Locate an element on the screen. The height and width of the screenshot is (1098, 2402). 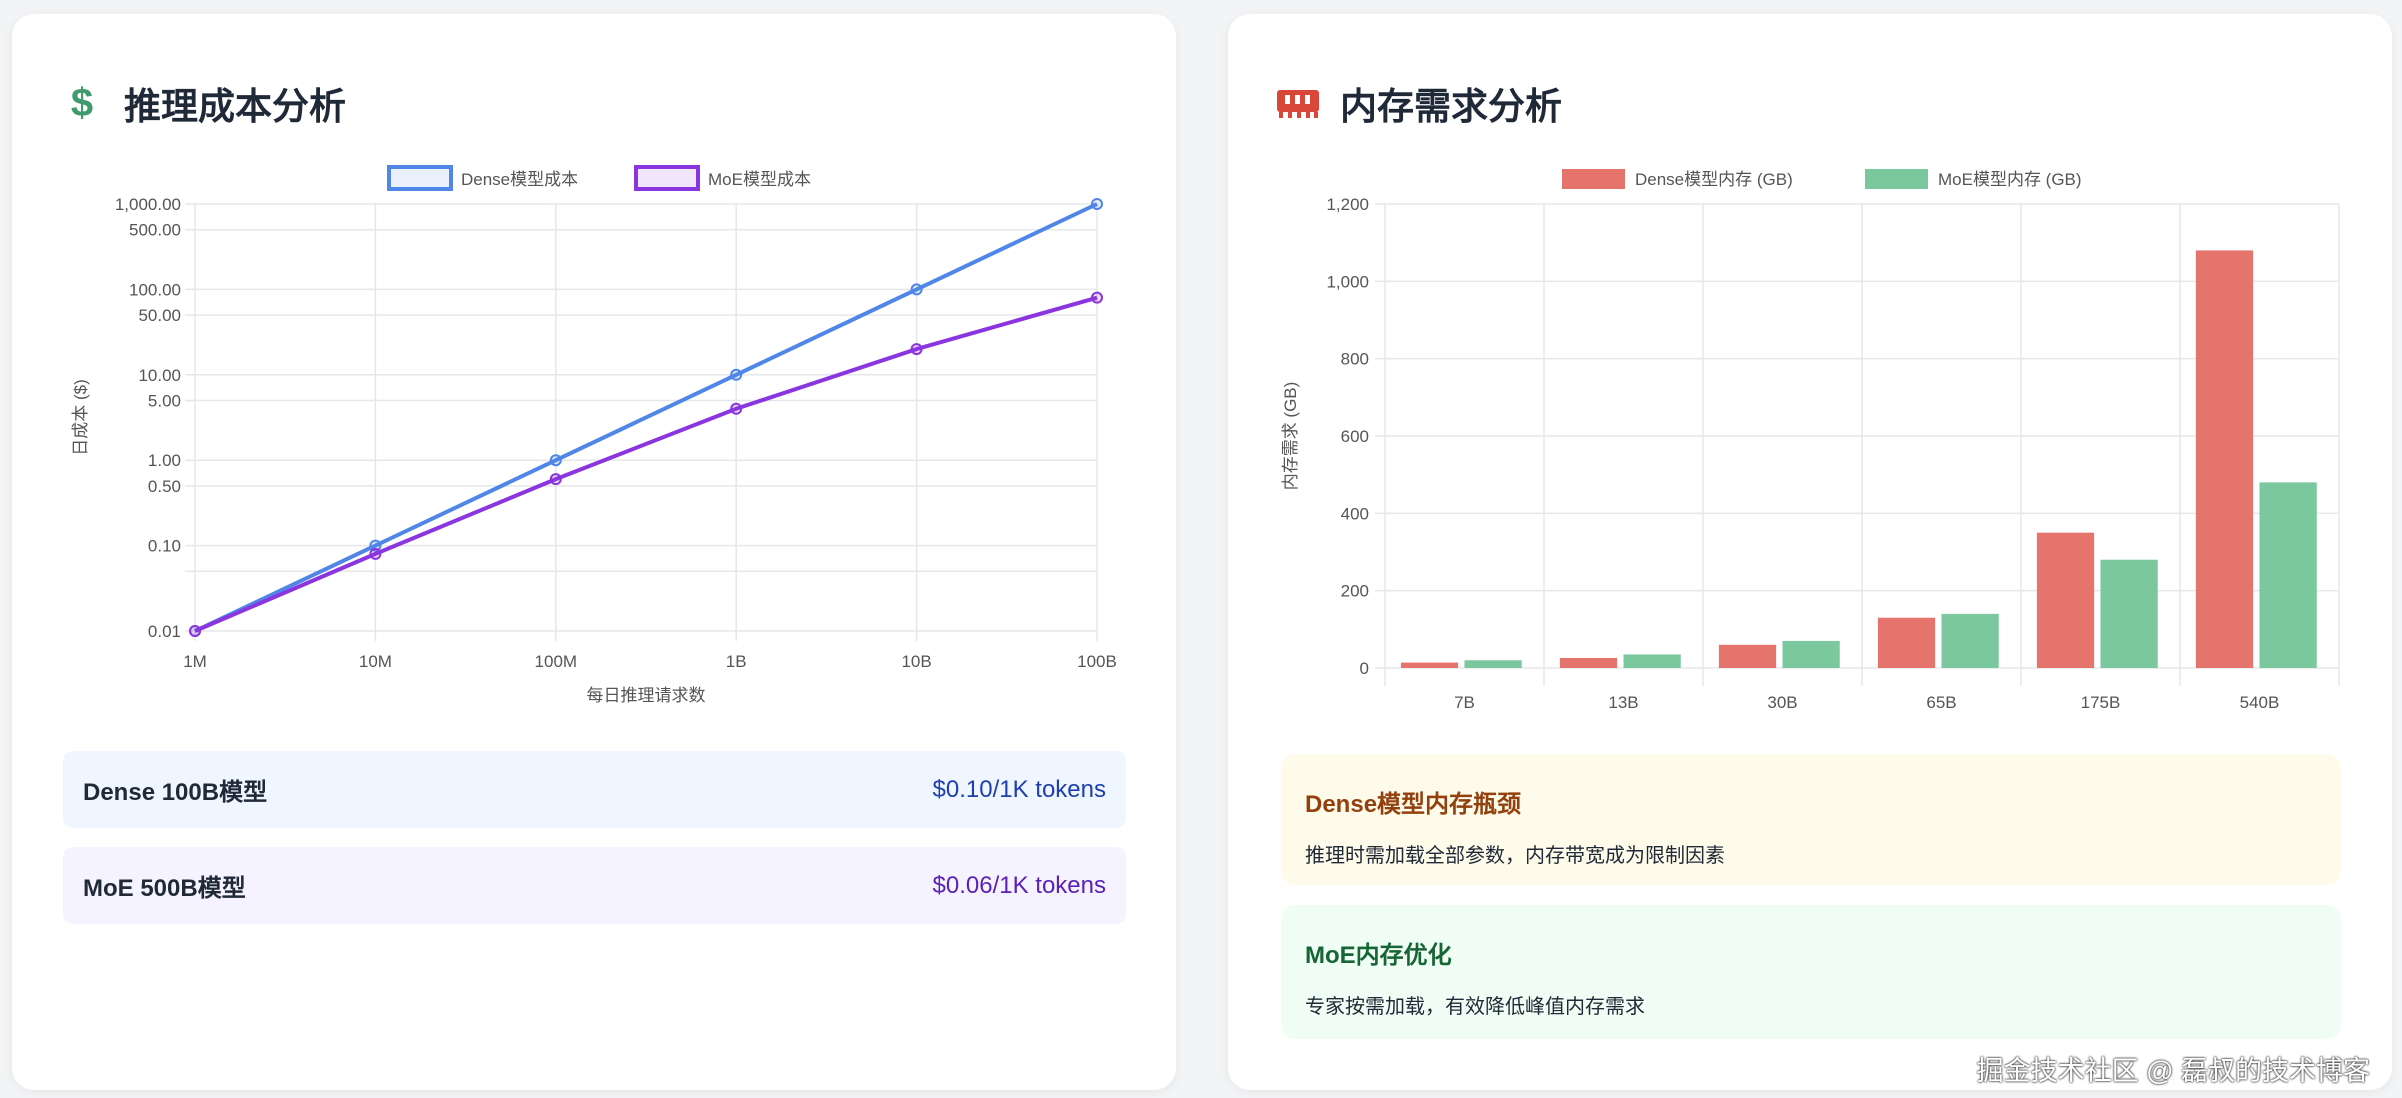
row-price: $0.06/1K tokens is located at coordinates (1019, 885).